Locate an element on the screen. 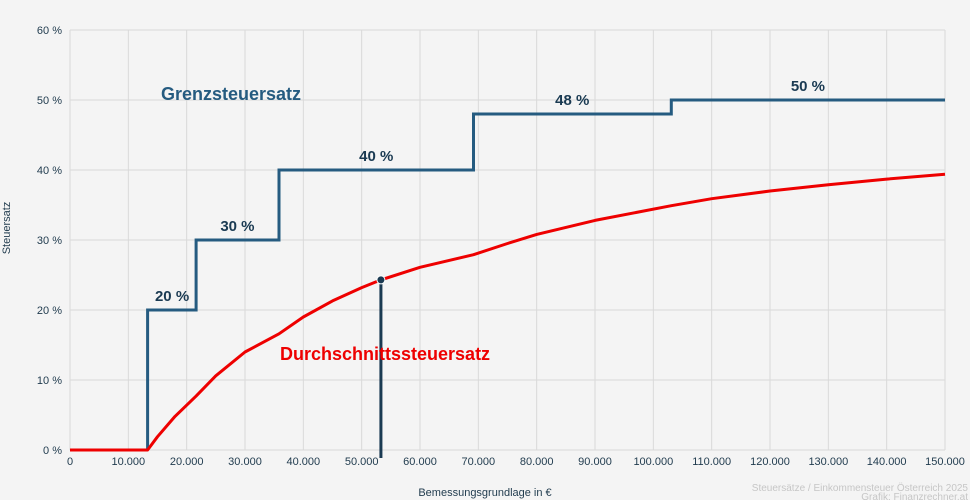 This screenshot has width=970, height=500. x-tick-label: 70.000 is located at coordinates (479, 462).